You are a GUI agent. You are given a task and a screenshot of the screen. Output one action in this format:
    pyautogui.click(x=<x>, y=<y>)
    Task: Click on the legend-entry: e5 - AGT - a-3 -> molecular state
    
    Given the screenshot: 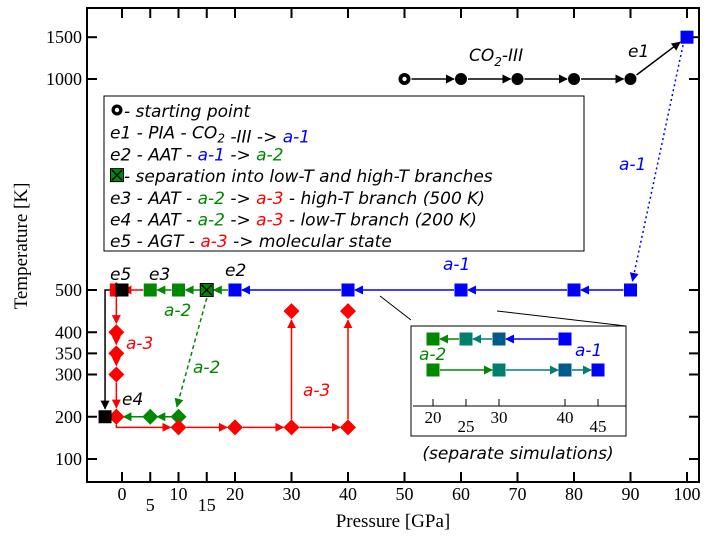 What is the action you would take?
    pyautogui.click(x=251, y=242)
    